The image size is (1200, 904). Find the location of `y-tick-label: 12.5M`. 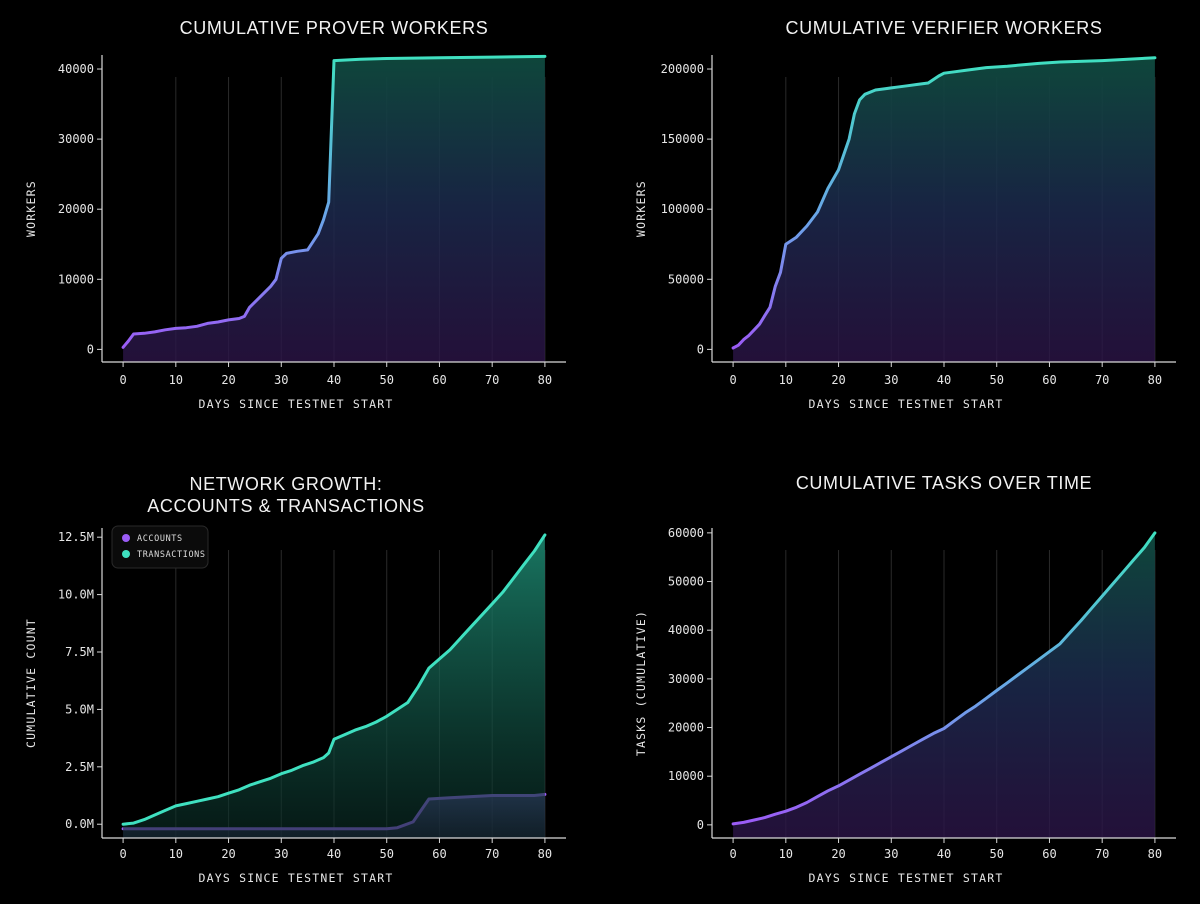

y-tick-label: 12.5M is located at coordinates (76, 537).